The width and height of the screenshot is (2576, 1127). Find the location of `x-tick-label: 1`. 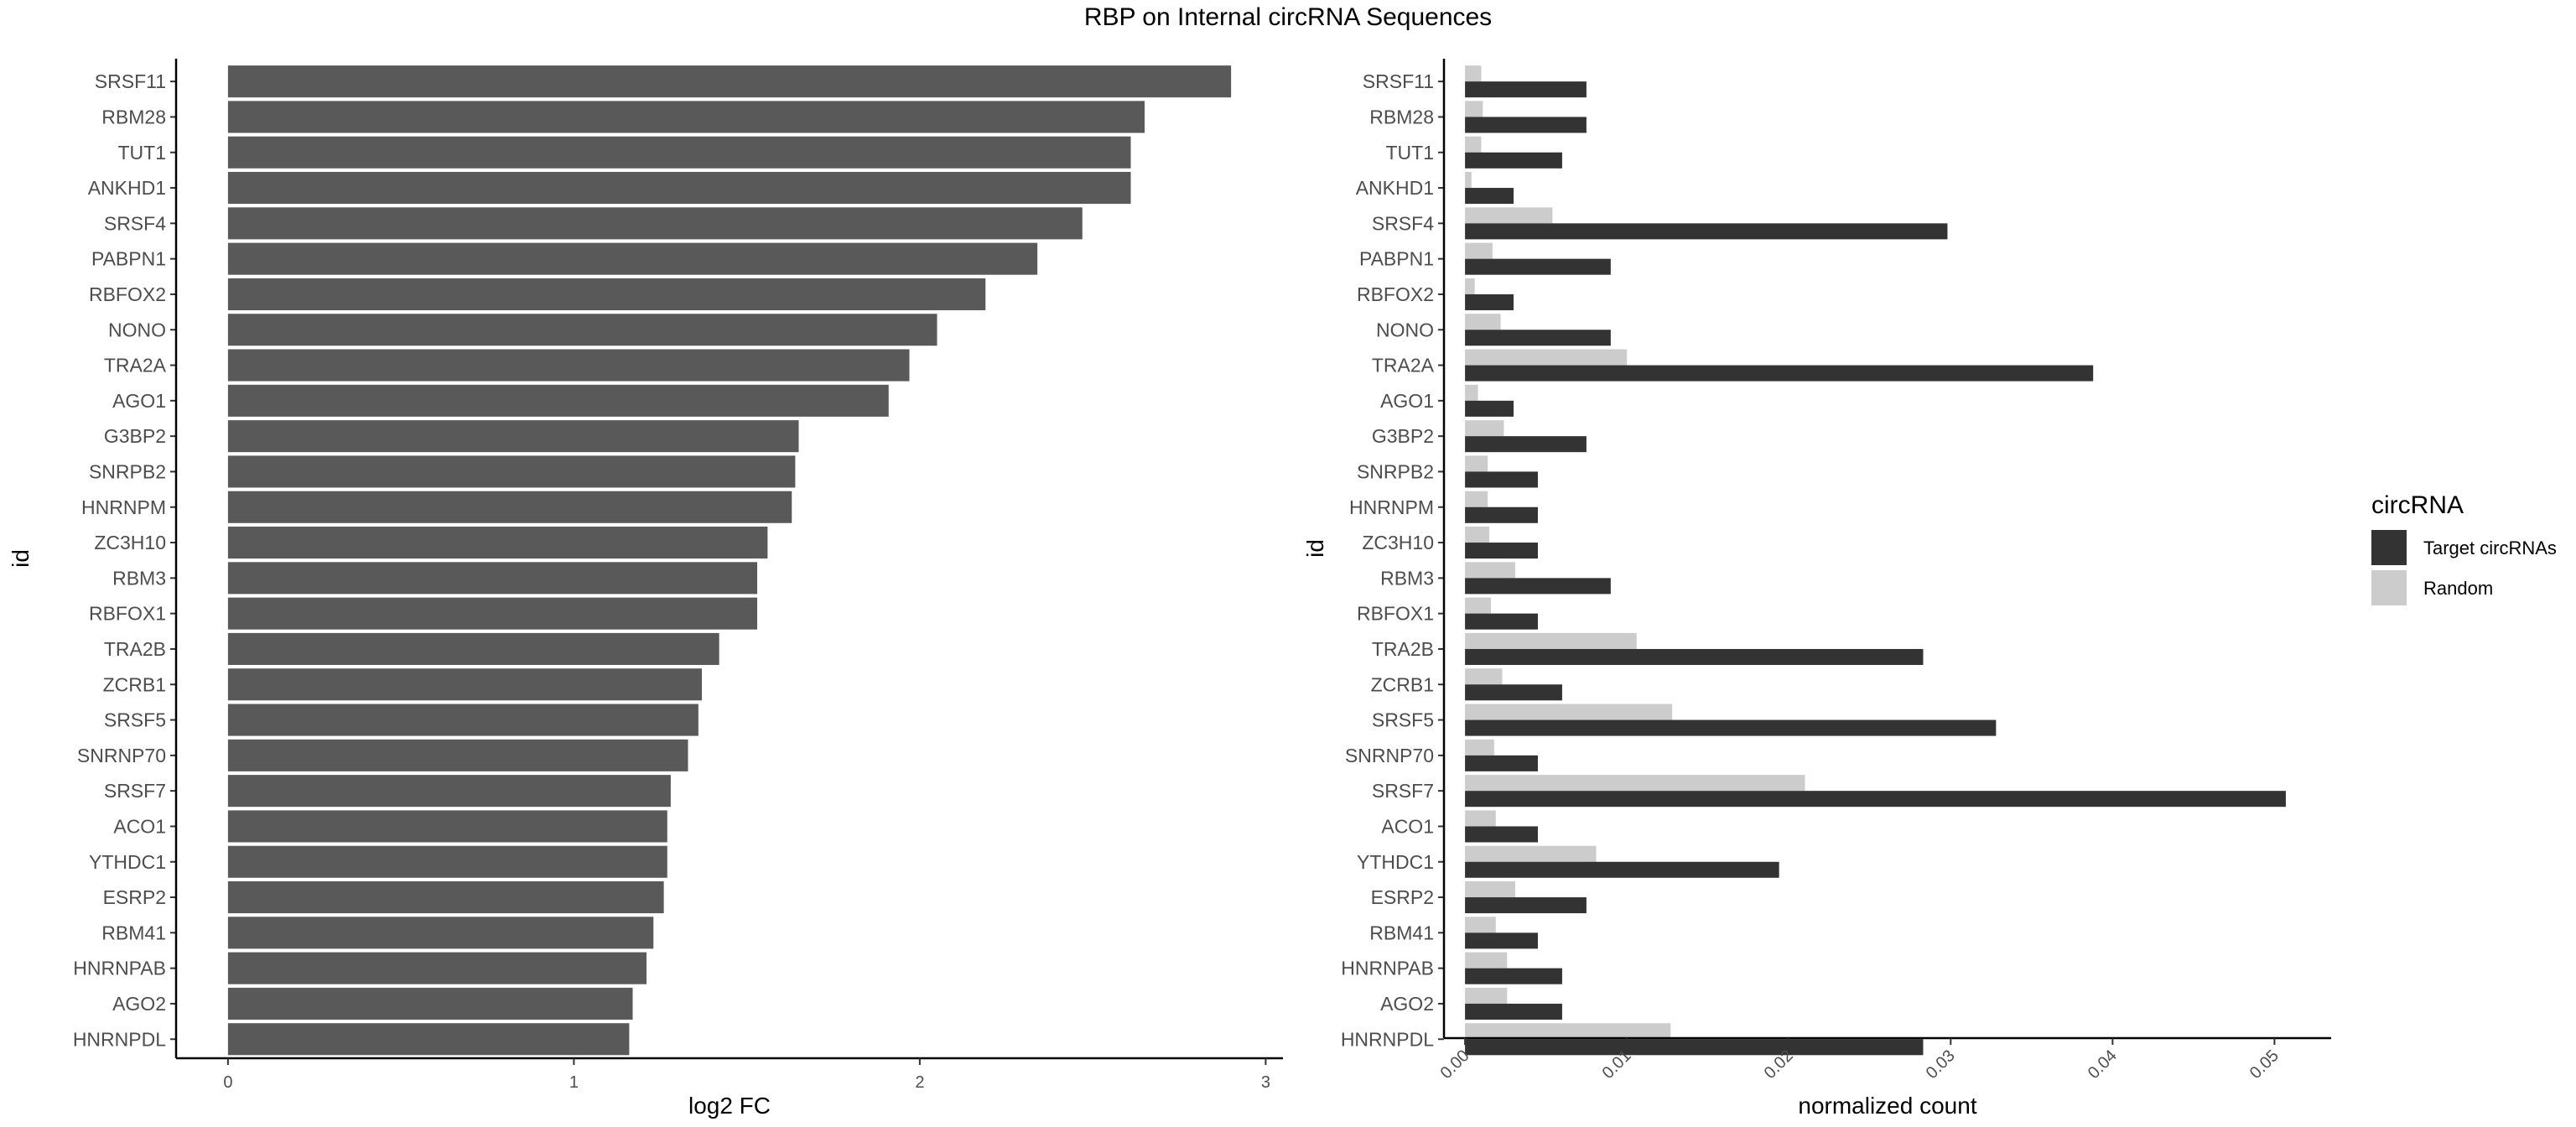

x-tick-label: 1 is located at coordinates (574, 1082).